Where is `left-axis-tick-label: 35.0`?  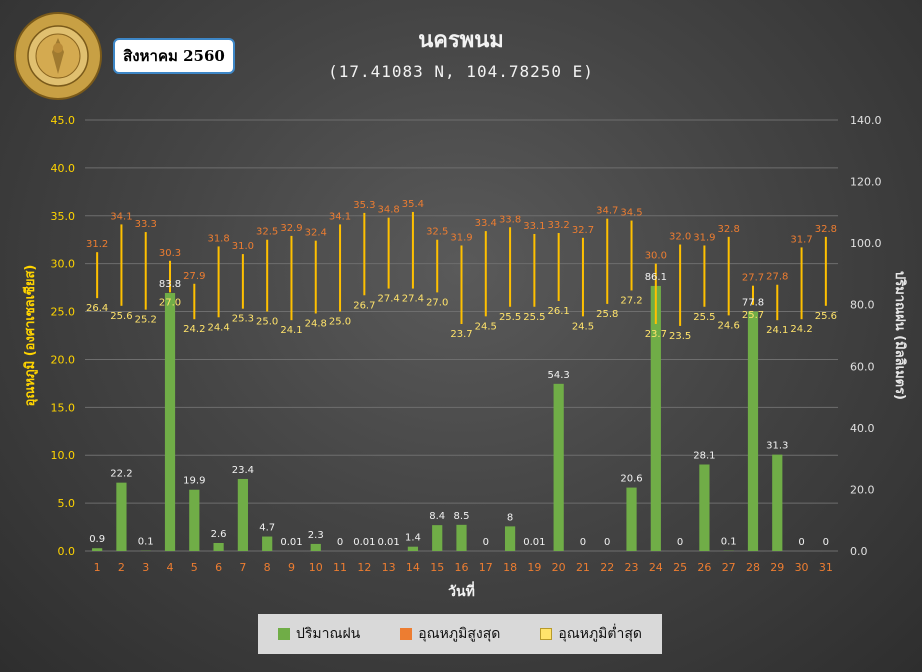
left-axis-tick-label: 35.0 is located at coordinates (63, 216).